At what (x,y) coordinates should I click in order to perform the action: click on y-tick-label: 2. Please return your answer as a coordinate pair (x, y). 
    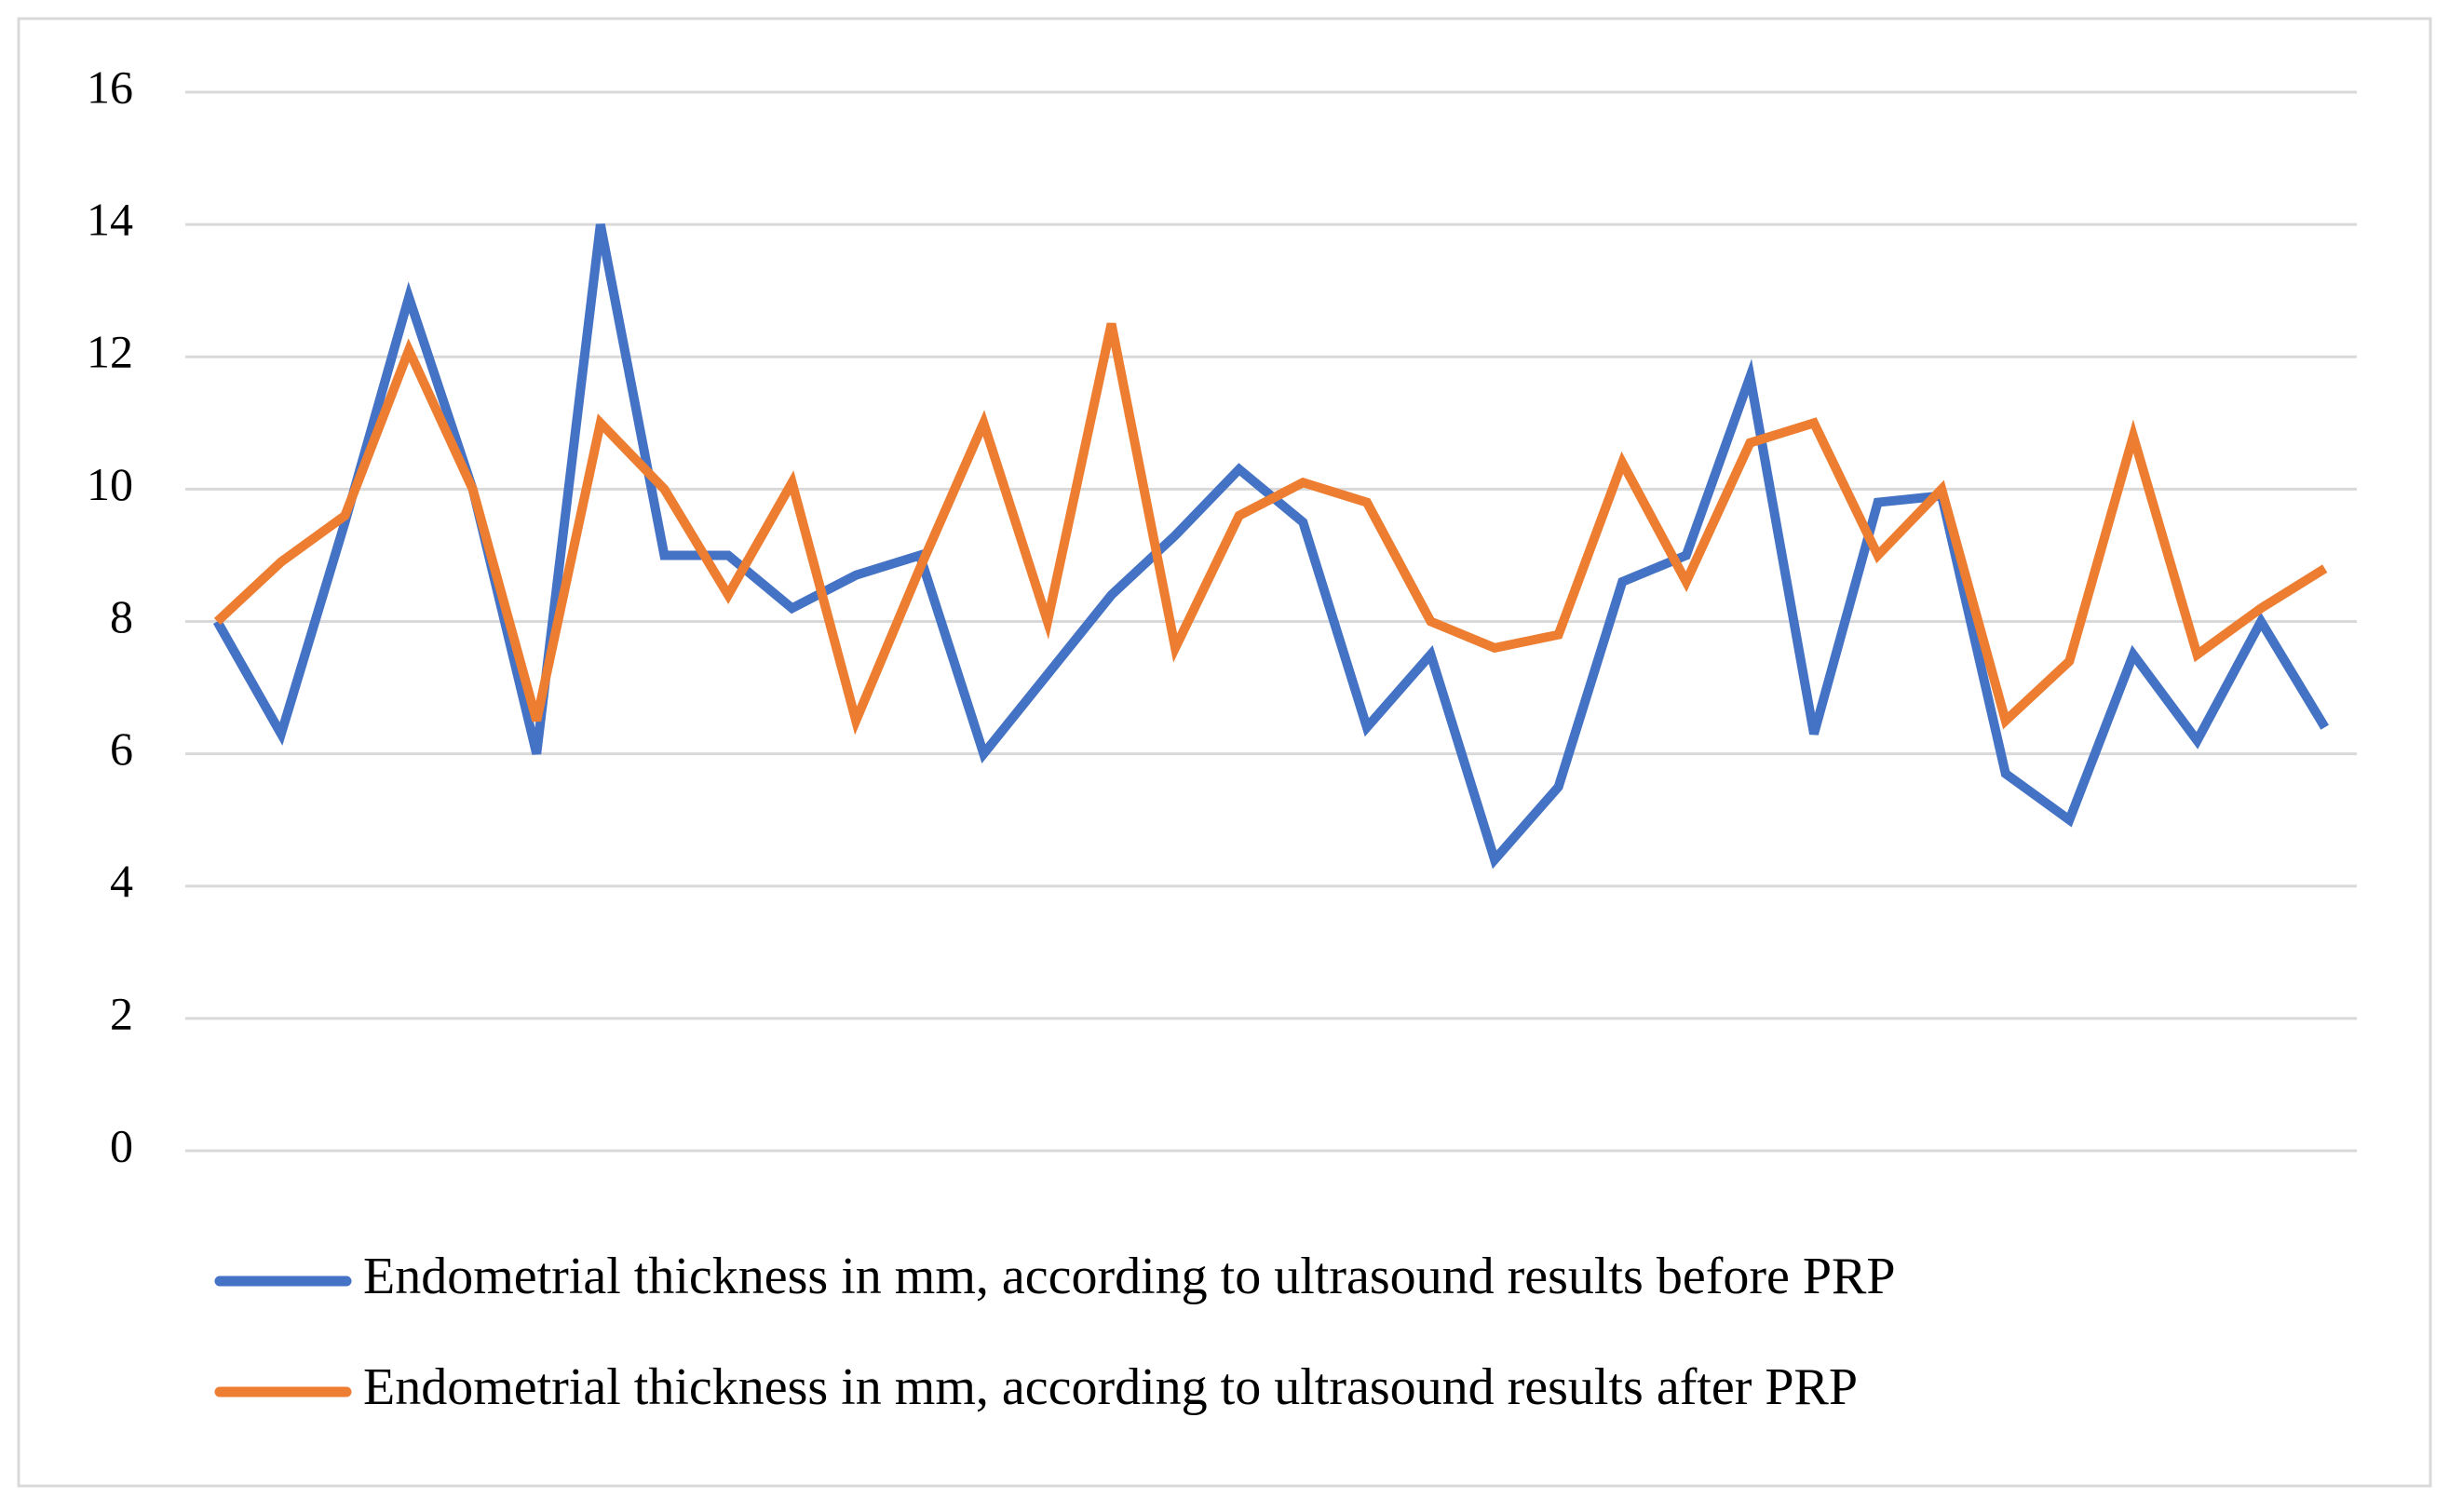
    Looking at the image, I should click on (121, 1013).